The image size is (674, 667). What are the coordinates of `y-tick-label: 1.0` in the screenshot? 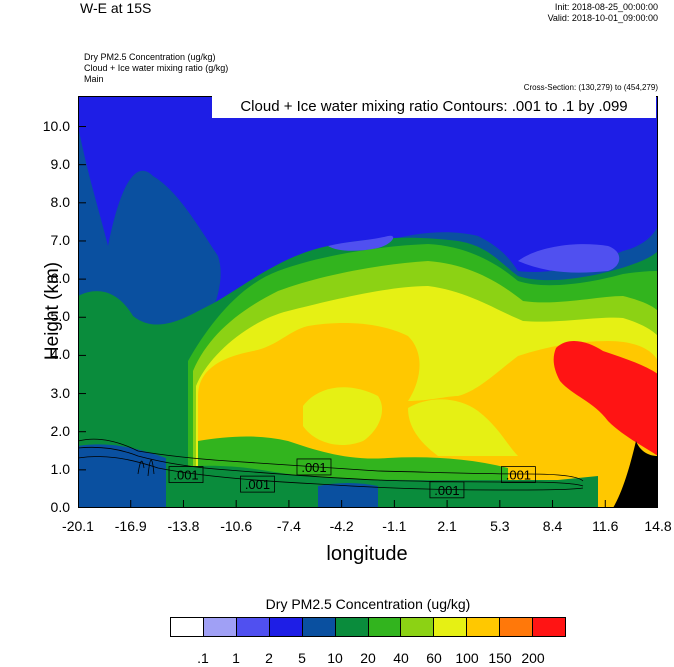 It's located at (60, 468).